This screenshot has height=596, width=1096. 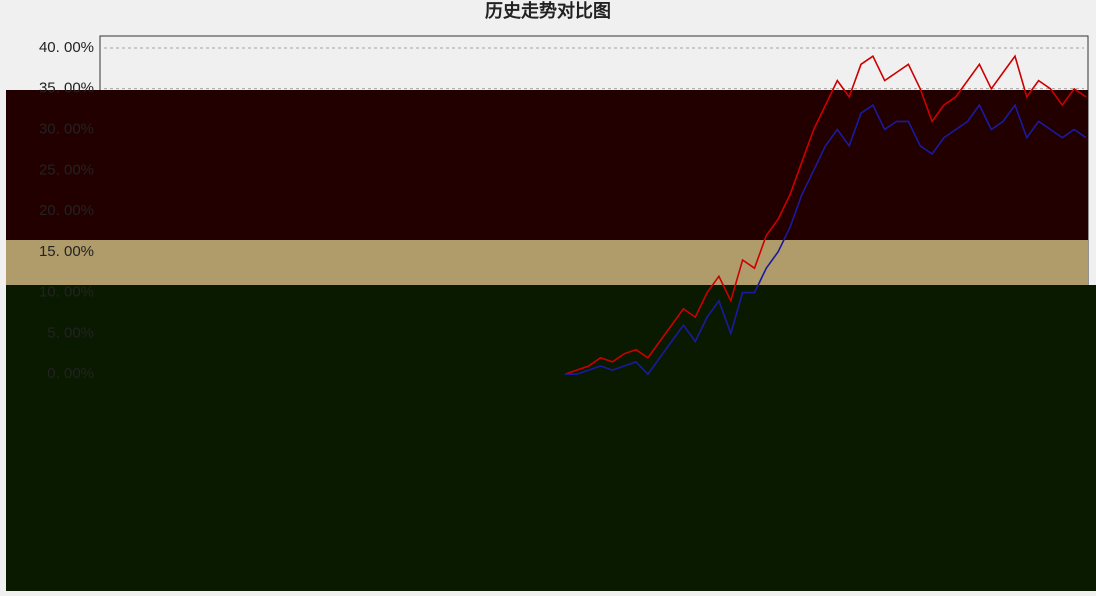 What do you see at coordinates (70, 373) in the screenshot?
I see `y-tick-label: 0. 00%` at bounding box center [70, 373].